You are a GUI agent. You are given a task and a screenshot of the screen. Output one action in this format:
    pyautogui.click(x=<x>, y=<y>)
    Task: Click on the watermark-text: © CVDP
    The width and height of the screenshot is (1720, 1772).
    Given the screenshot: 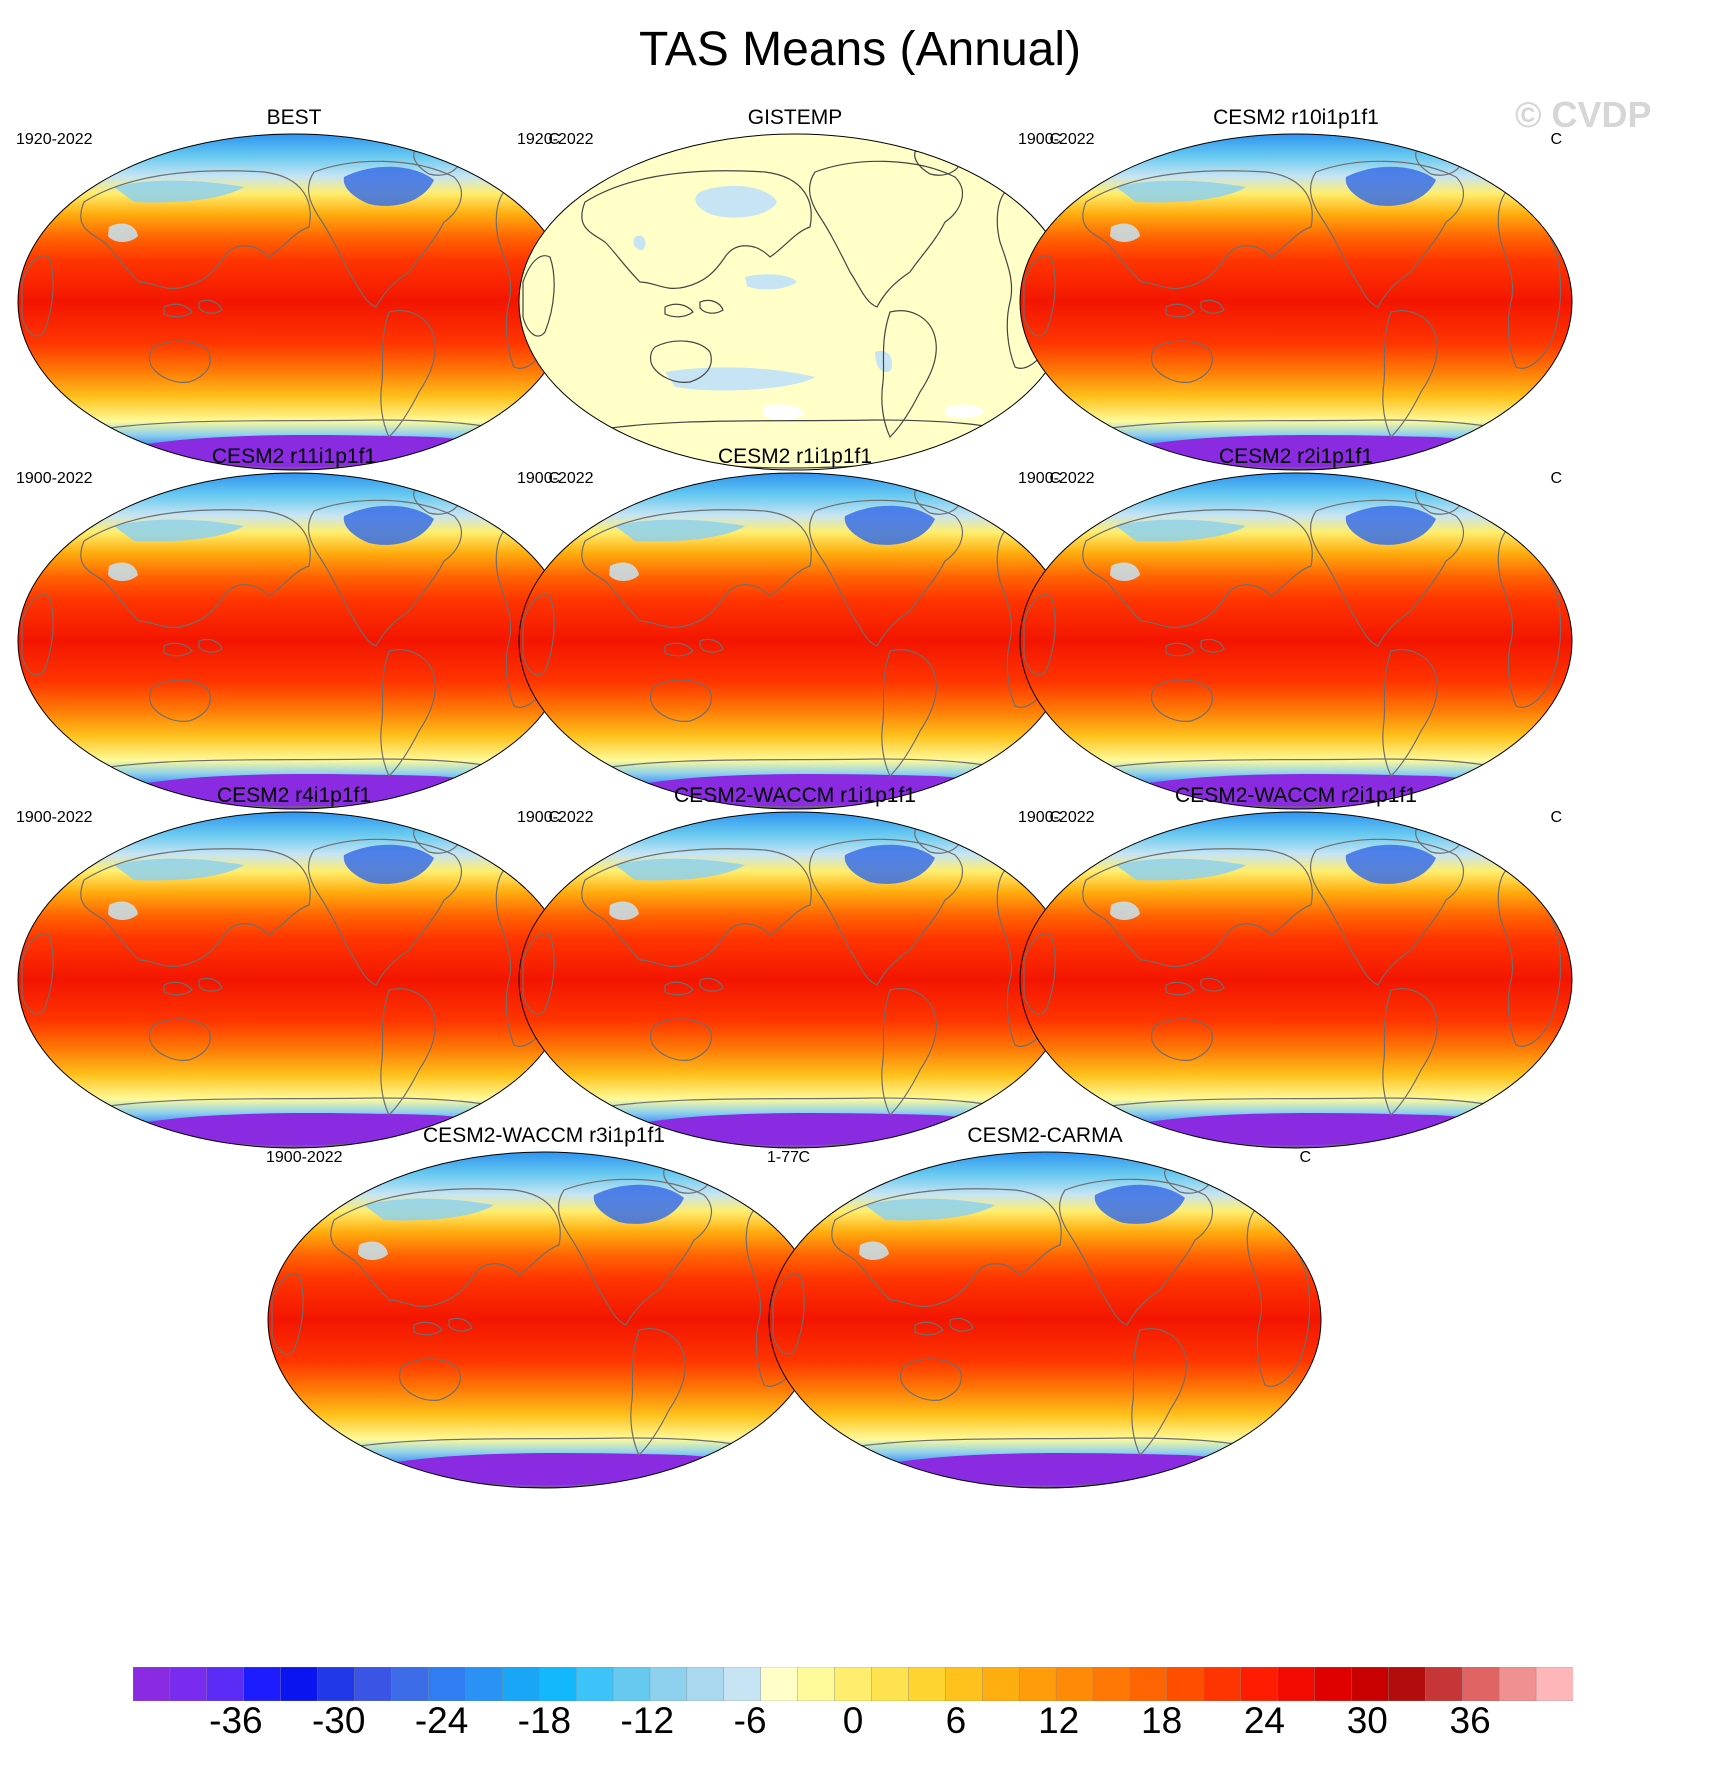 What is the action you would take?
    pyautogui.click(x=1583, y=114)
    